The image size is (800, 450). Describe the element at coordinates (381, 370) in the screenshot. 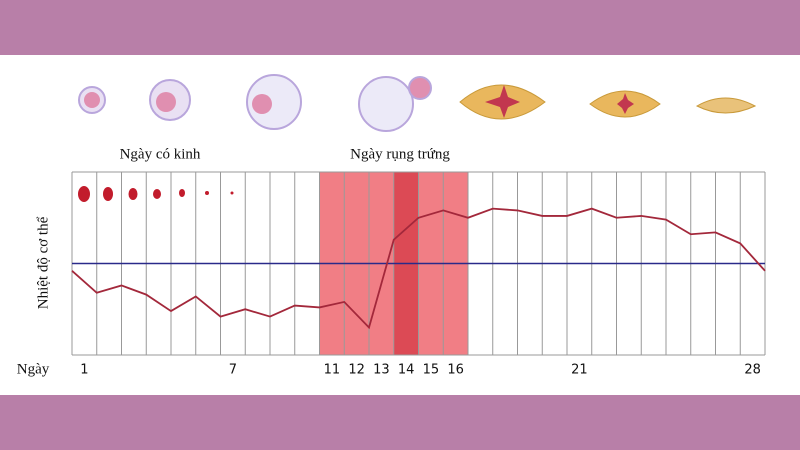

I see `x-tick-label: 13` at that location.